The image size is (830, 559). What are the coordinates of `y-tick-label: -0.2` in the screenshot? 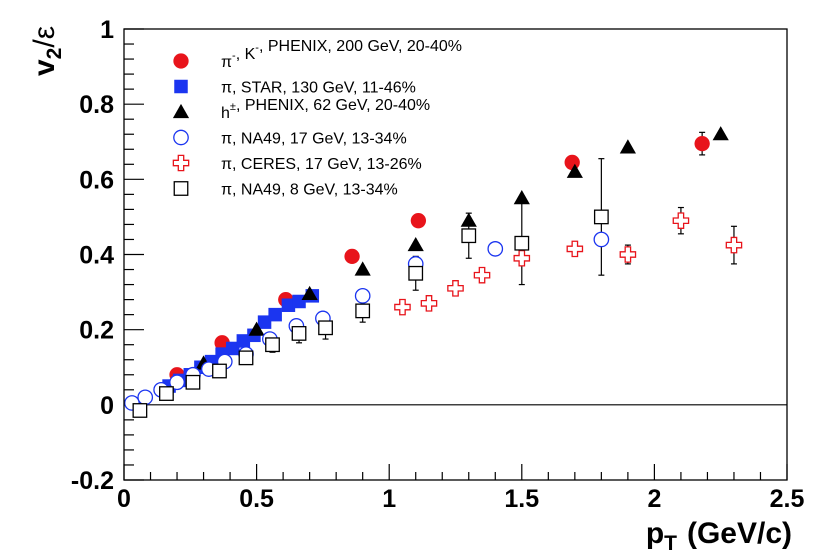 It's located at (92, 481).